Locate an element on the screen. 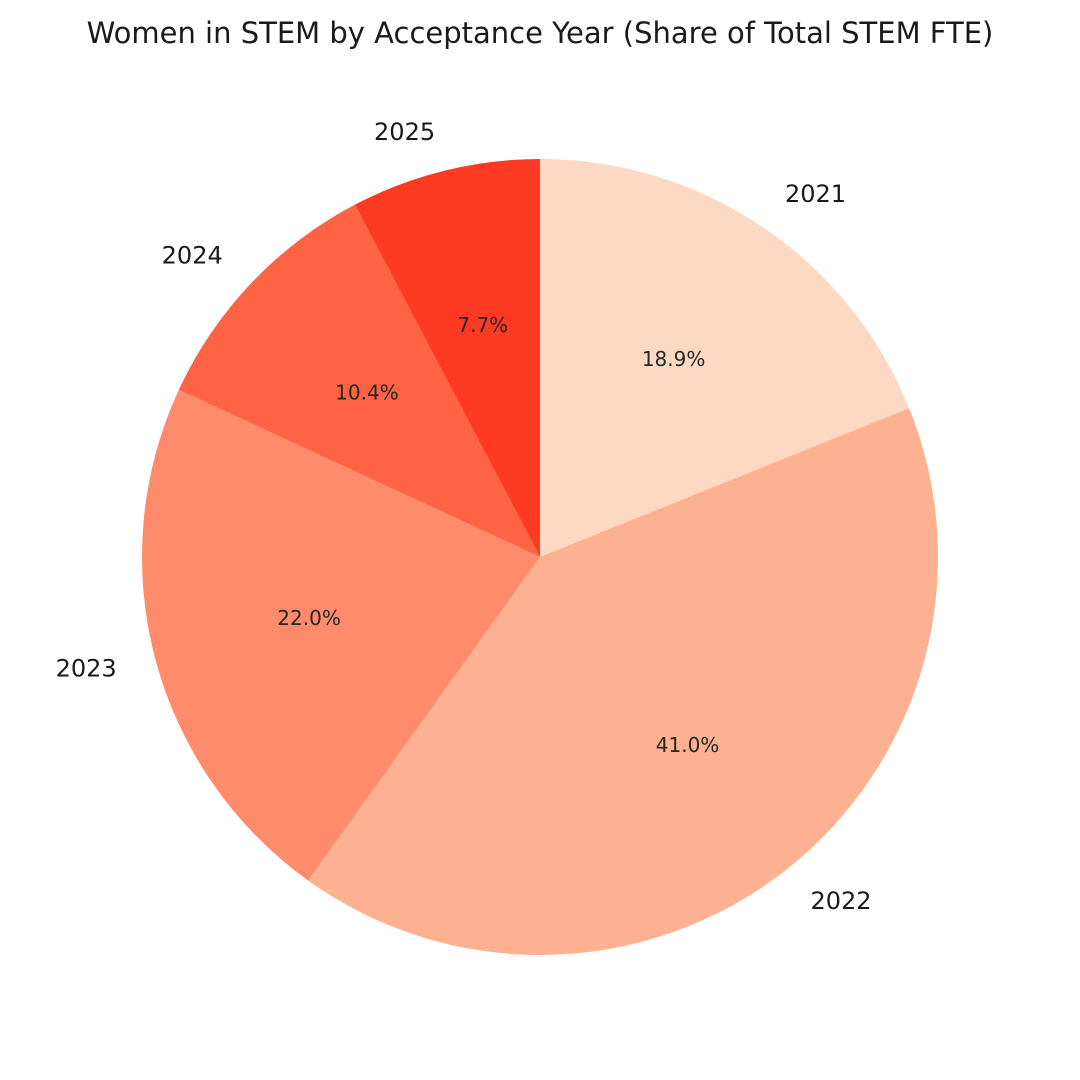 Image resolution: width=1080 pixels, height=1080 pixels. pct-label-2022: 41.0% is located at coordinates (688, 745).